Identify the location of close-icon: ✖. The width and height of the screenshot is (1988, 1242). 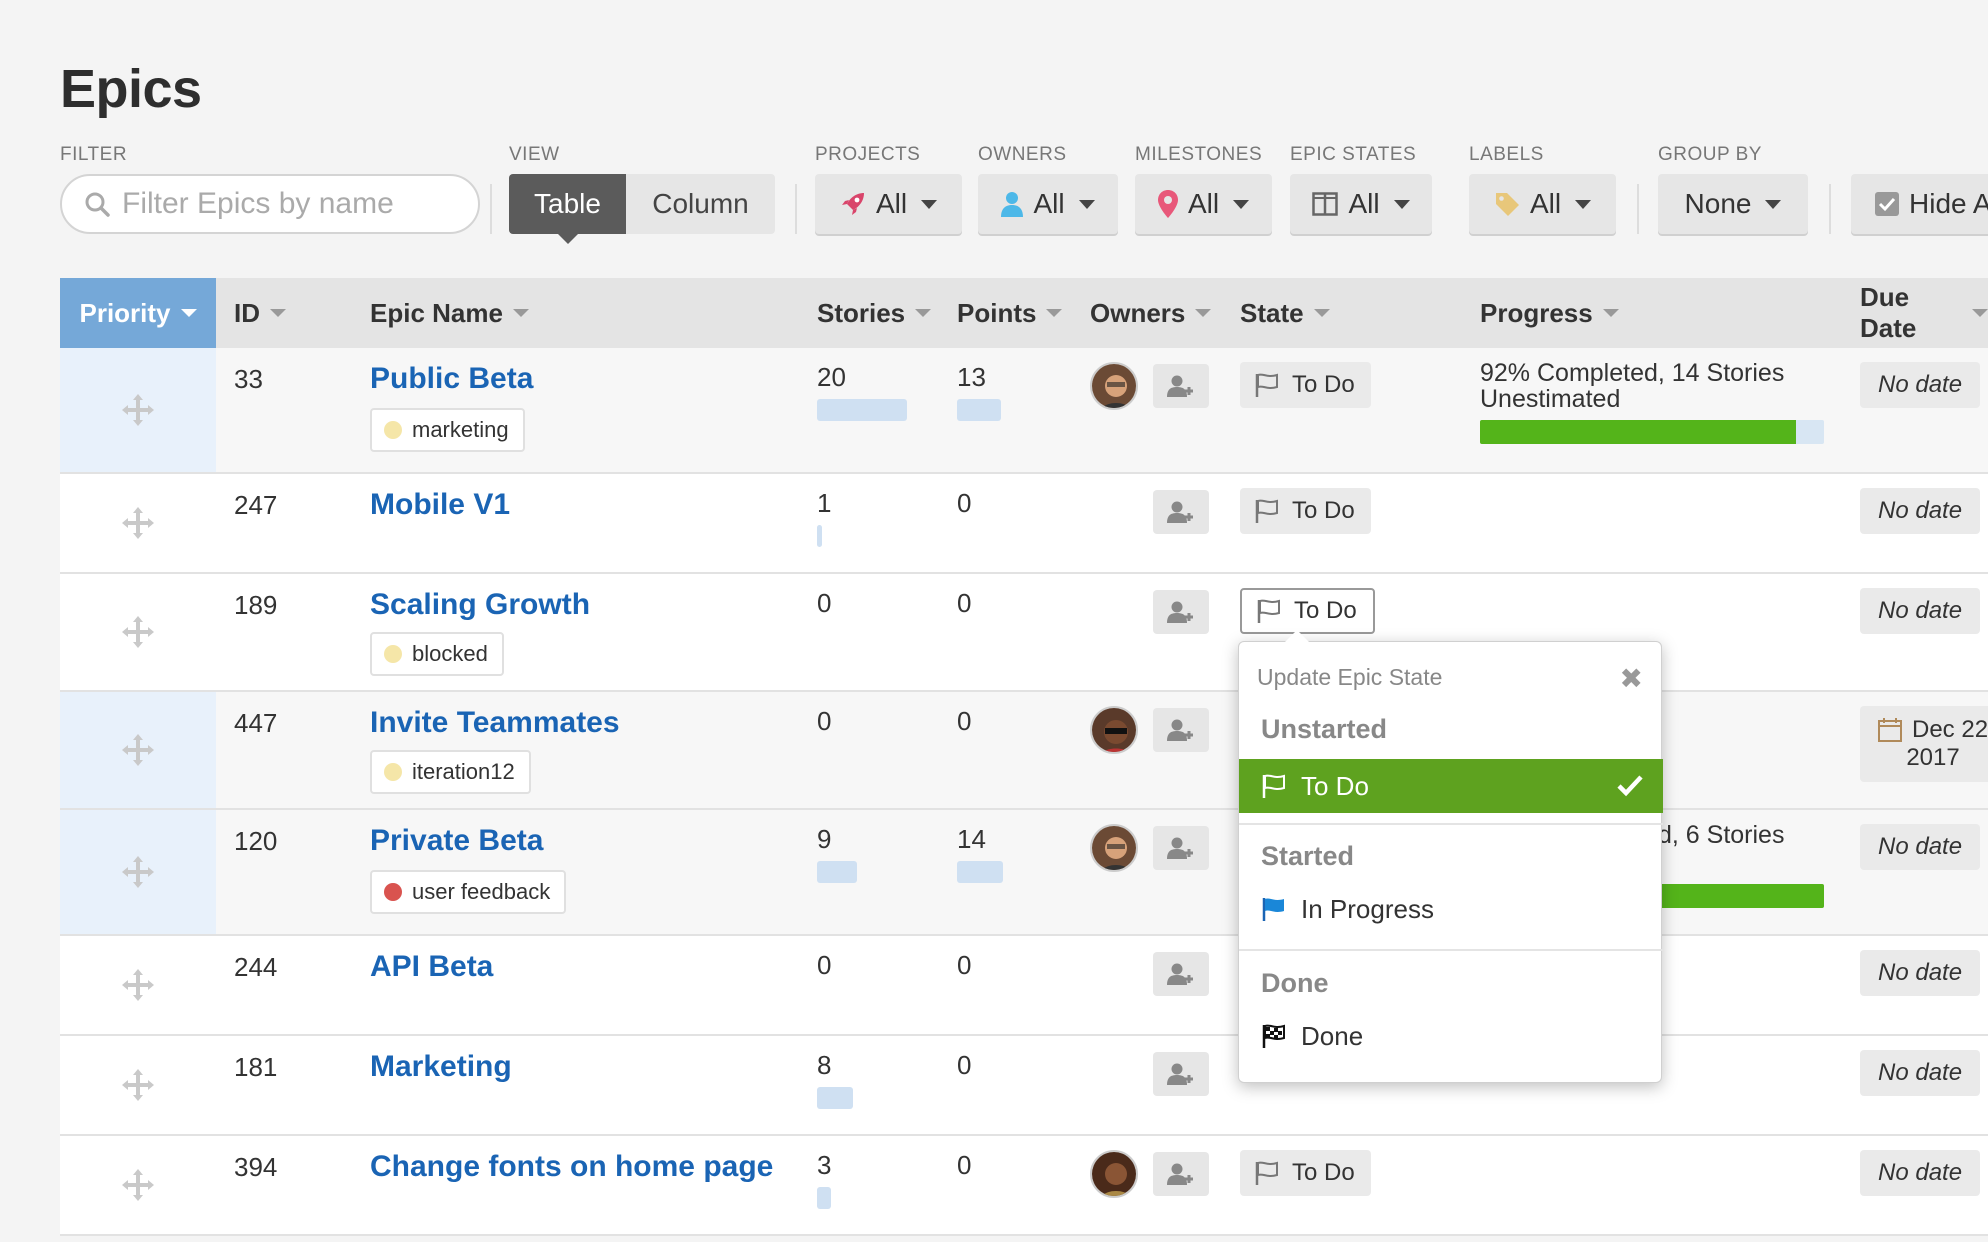
(1631, 678).